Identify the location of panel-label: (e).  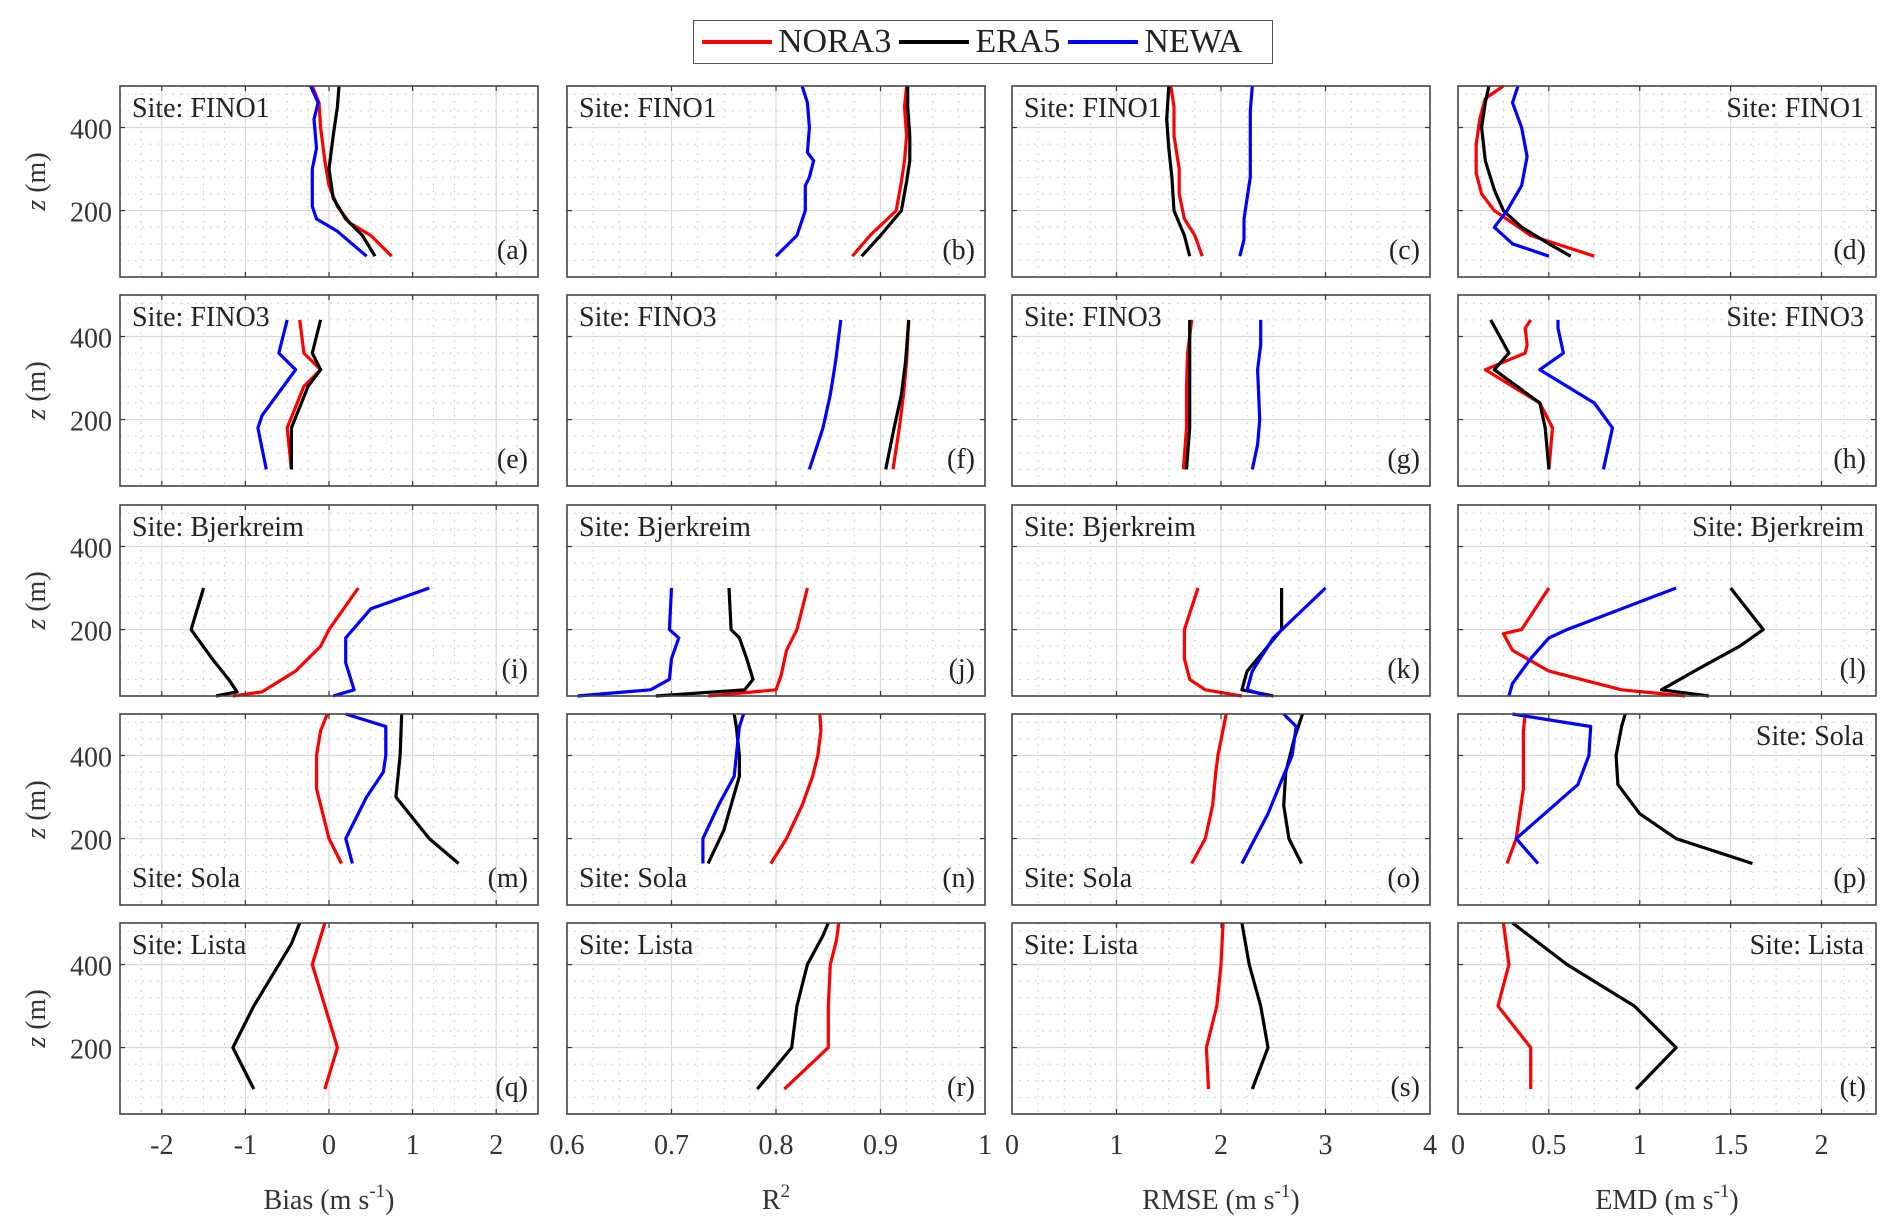
(512, 459).